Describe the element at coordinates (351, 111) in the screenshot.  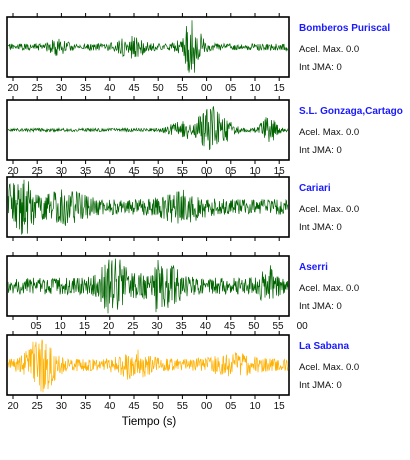
I see `station-name: S.L. Gonzaga,Cartago` at that location.